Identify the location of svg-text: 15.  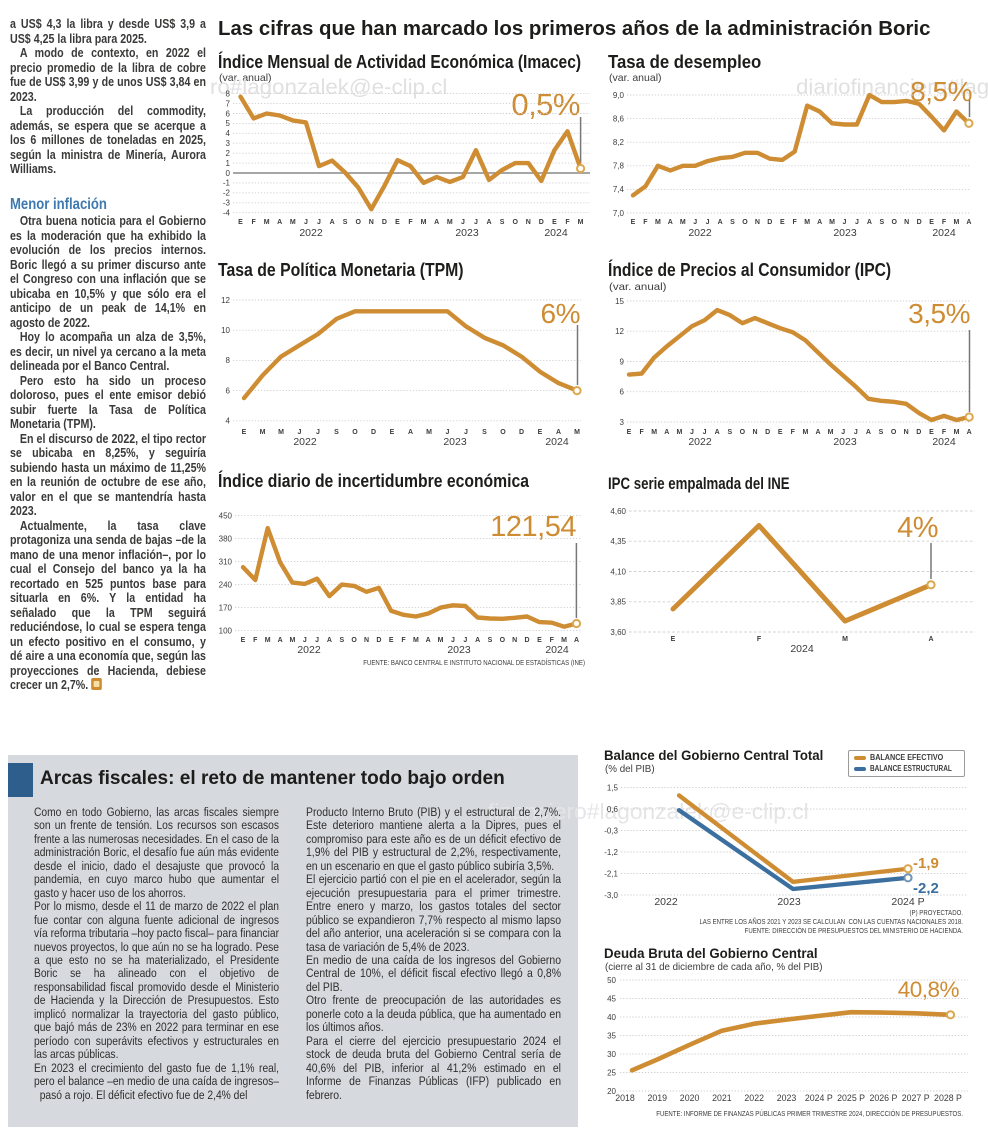
(619, 301).